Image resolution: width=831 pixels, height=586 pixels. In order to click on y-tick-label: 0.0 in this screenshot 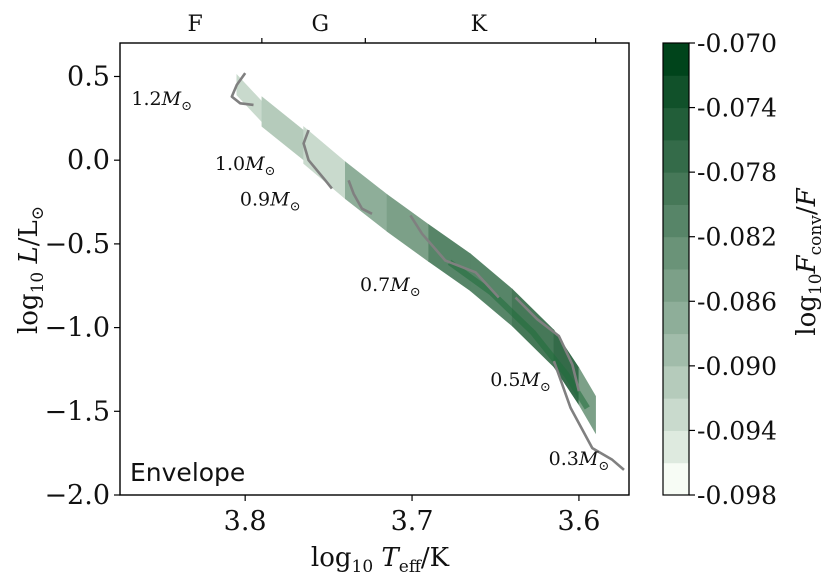, I will do `click(88, 160)`.